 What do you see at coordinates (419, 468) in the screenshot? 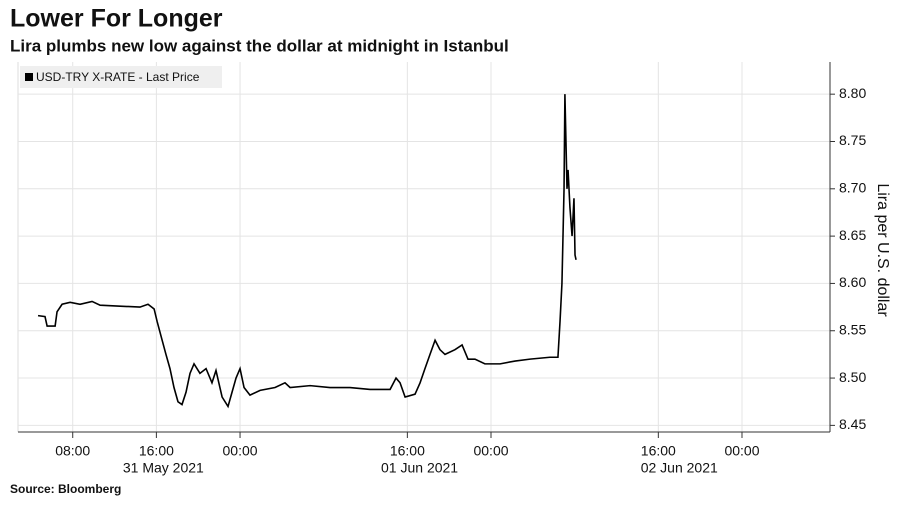
I see `date-label: 01 Jun 2021` at bounding box center [419, 468].